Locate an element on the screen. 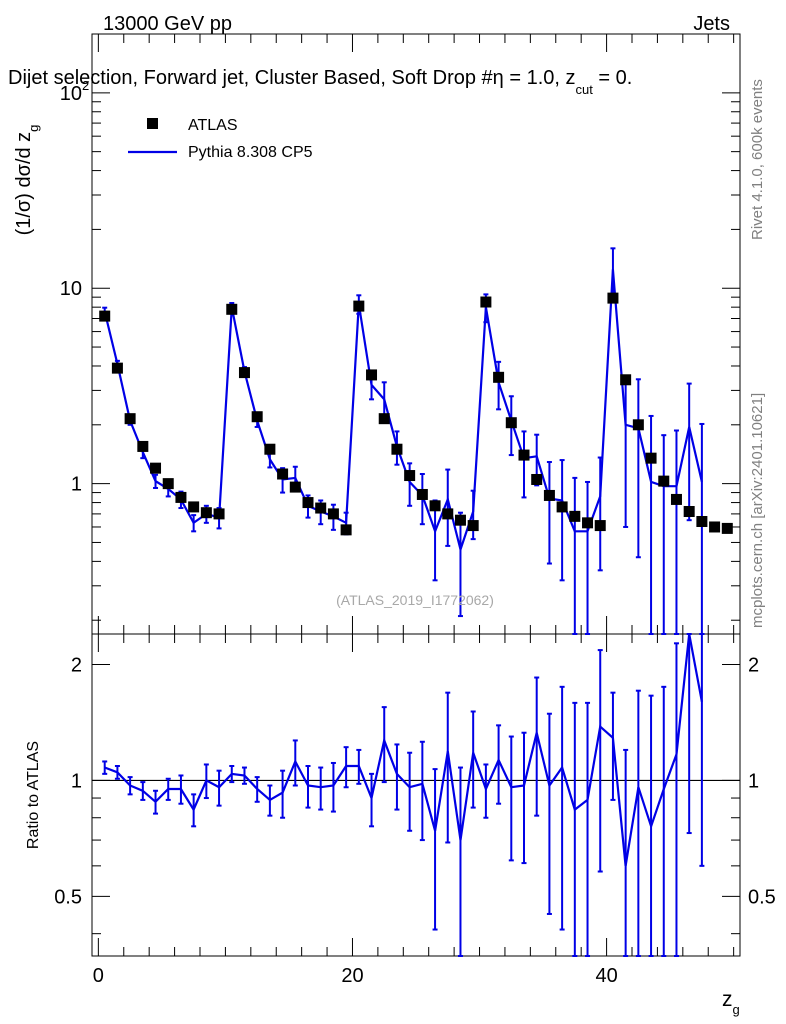  ratio-y-tick-label: 0.5 is located at coordinates (68, 897).